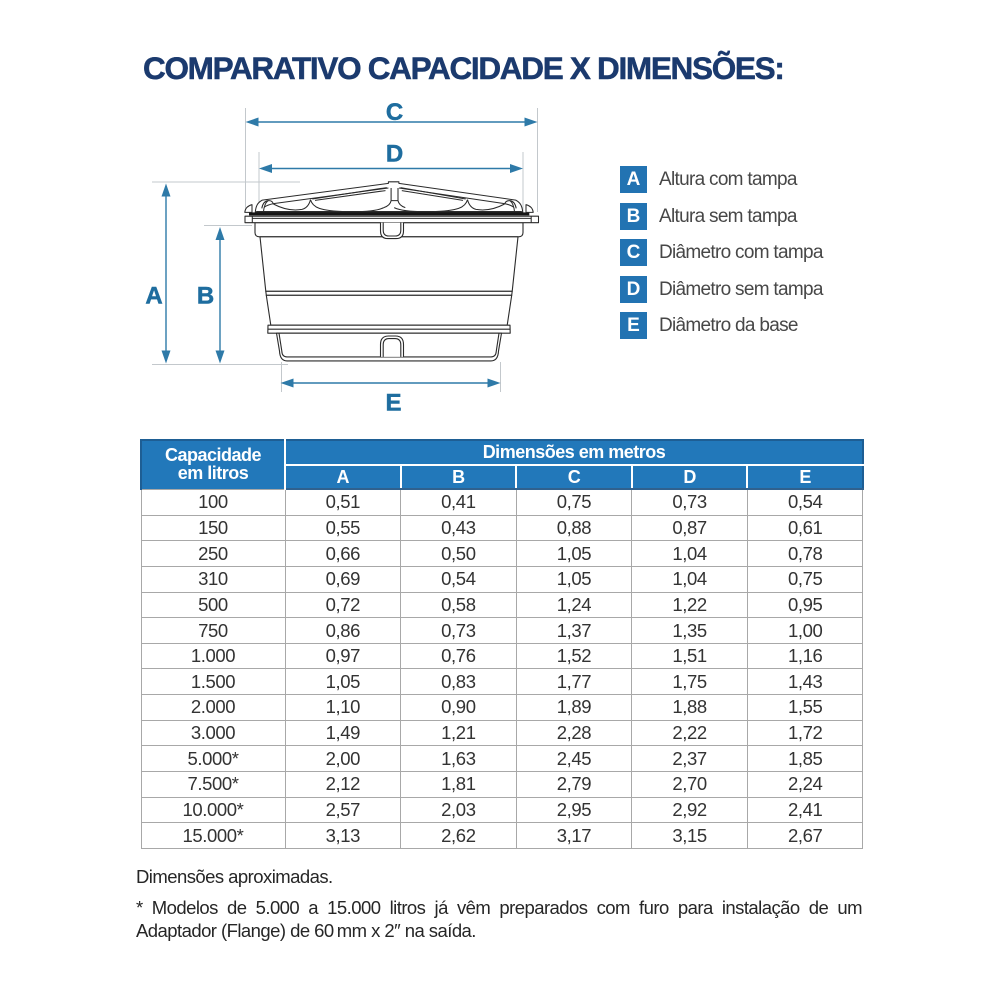 This screenshot has height=1000, width=1000. What do you see at coordinates (394, 154) in the screenshot?
I see `svg-text: D` at bounding box center [394, 154].